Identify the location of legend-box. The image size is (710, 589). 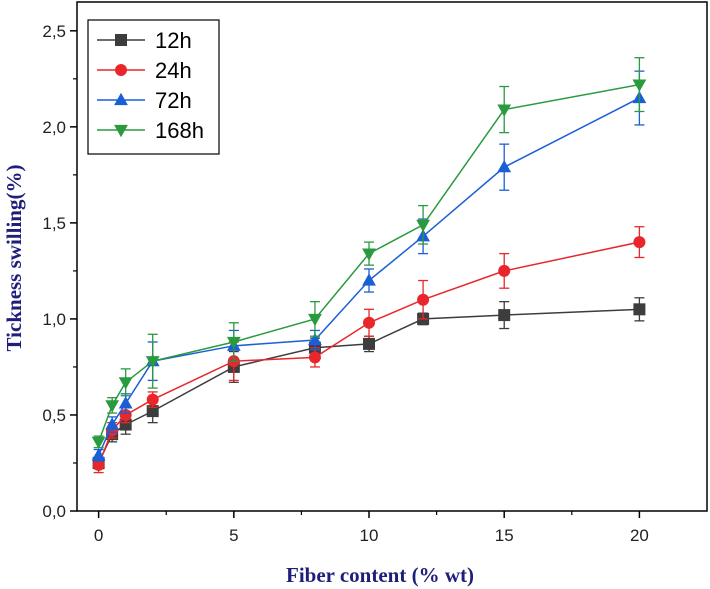
(153, 87).